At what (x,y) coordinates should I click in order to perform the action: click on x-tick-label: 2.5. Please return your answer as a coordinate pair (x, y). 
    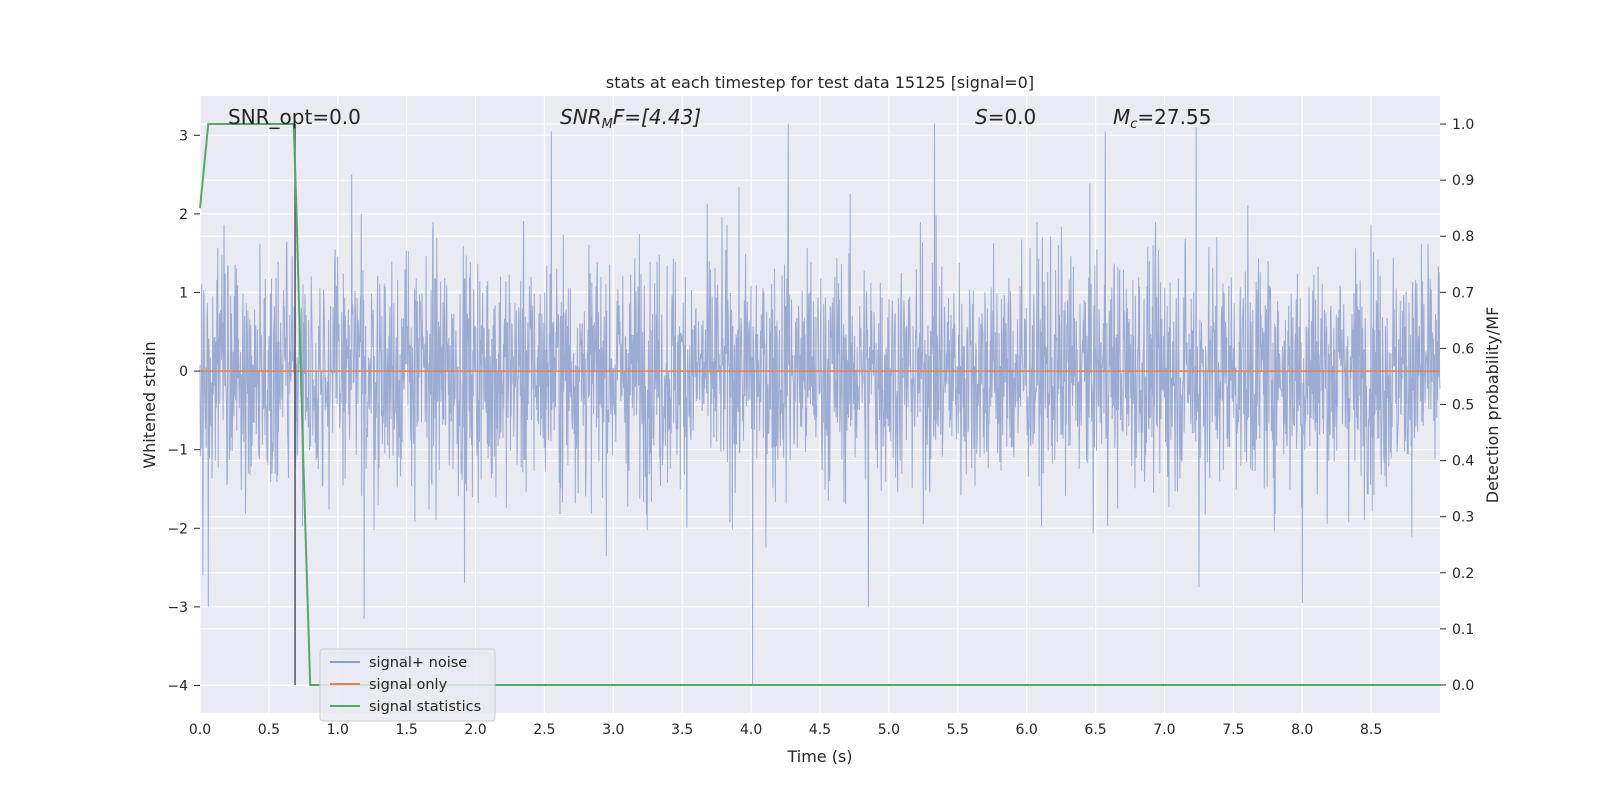
    Looking at the image, I should click on (544, 730).